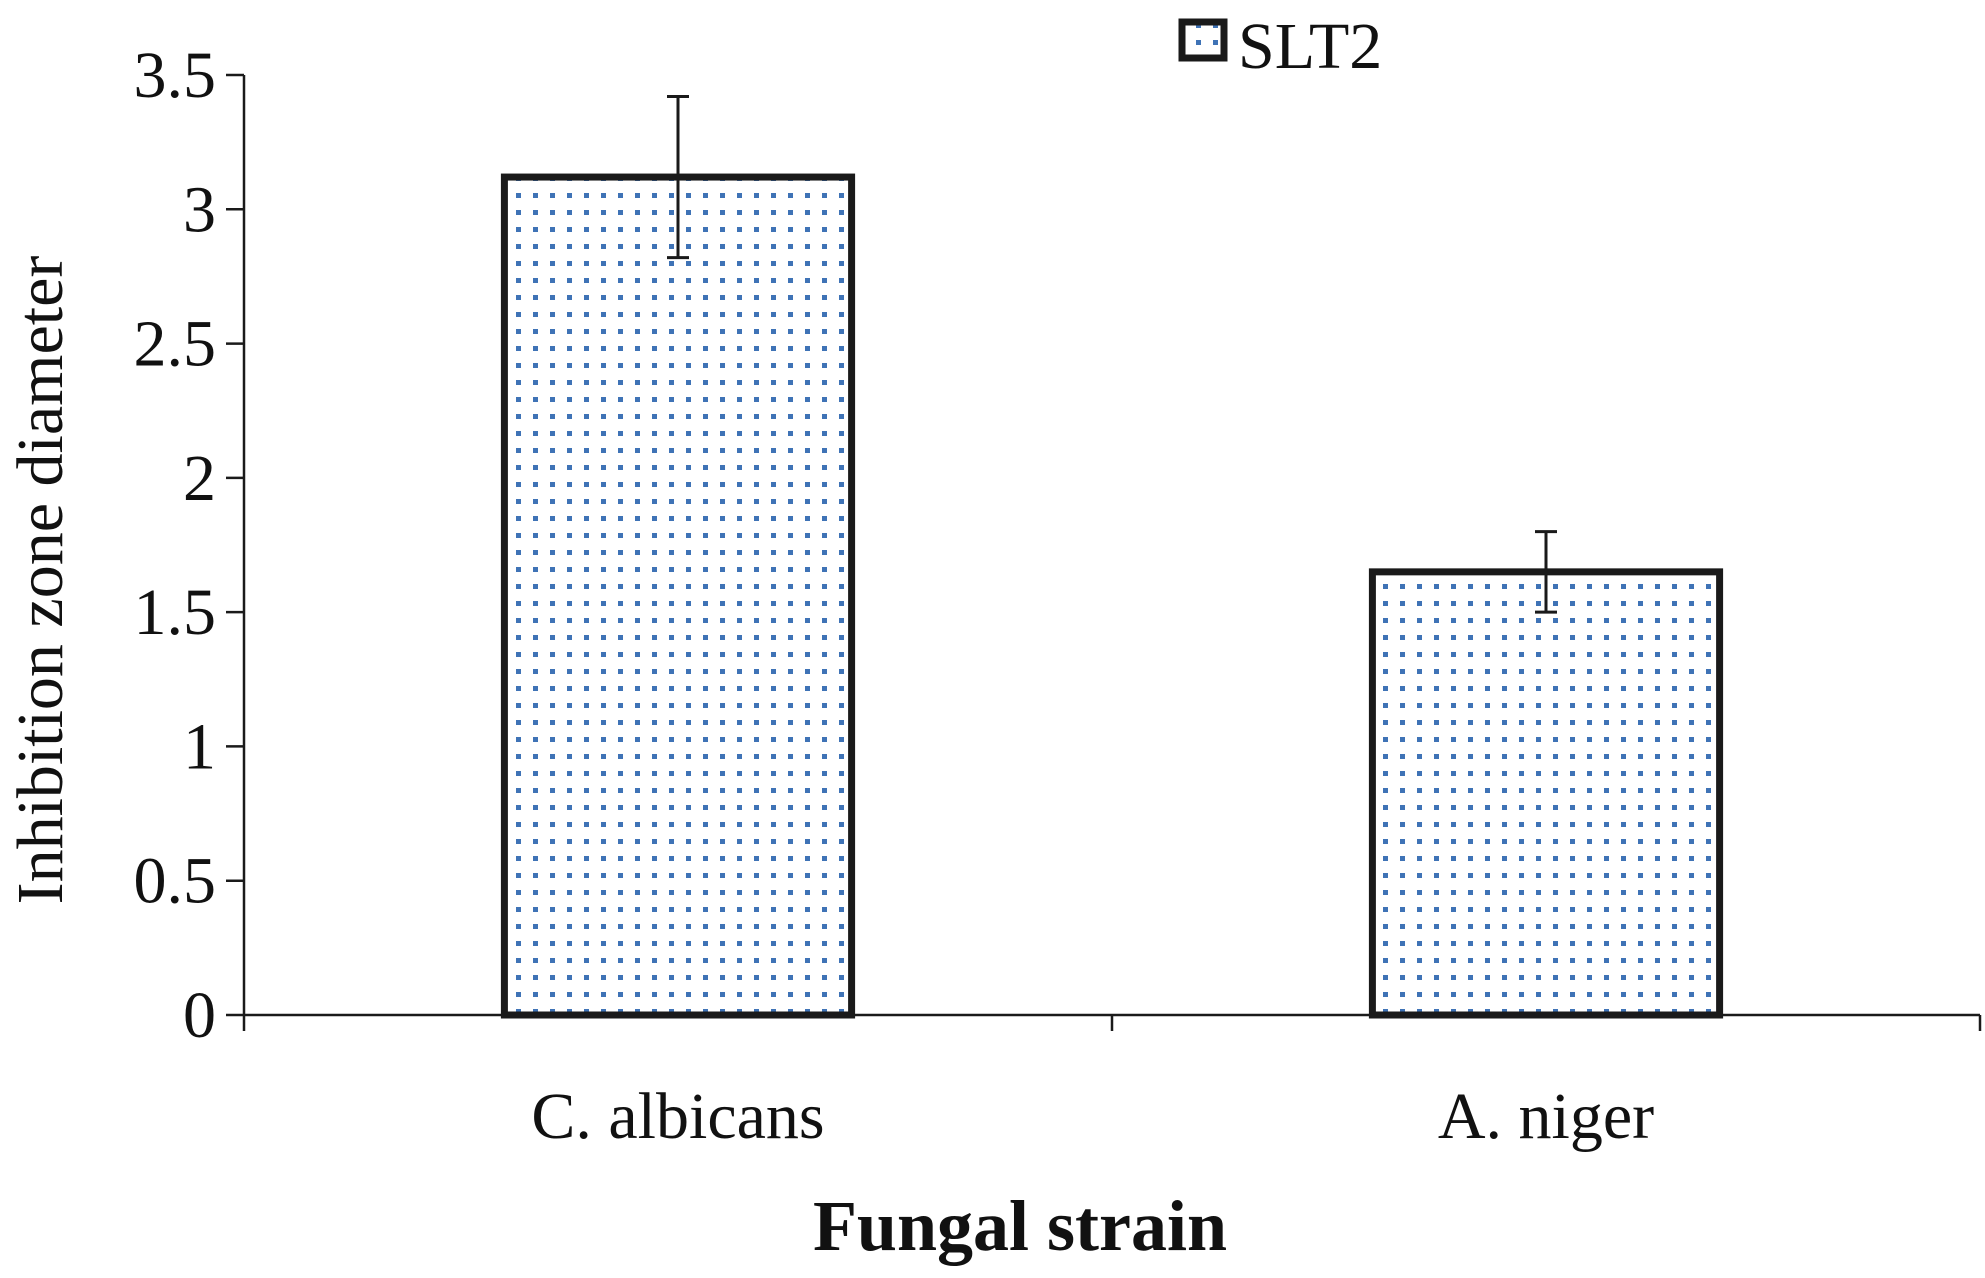 This screenshot has height=1278, width=1985. What do you see at coordinates (199, 478) in the screenshot?
I see `y-tick-label: 2` at bounding box center [199, 478].